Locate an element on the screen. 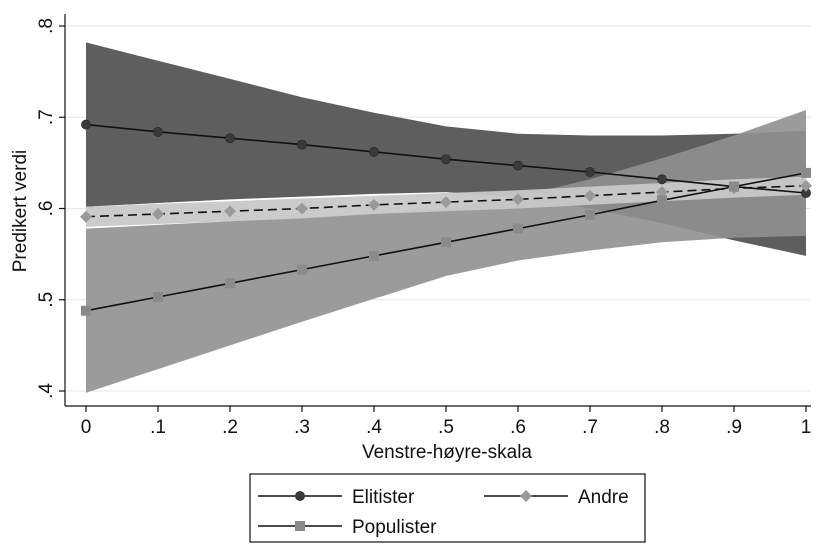 Image resolution: width=817 pixels, height=547 pixels. x-axis-title: Venstre-høyre-skala is located at coordinates (447, 452).